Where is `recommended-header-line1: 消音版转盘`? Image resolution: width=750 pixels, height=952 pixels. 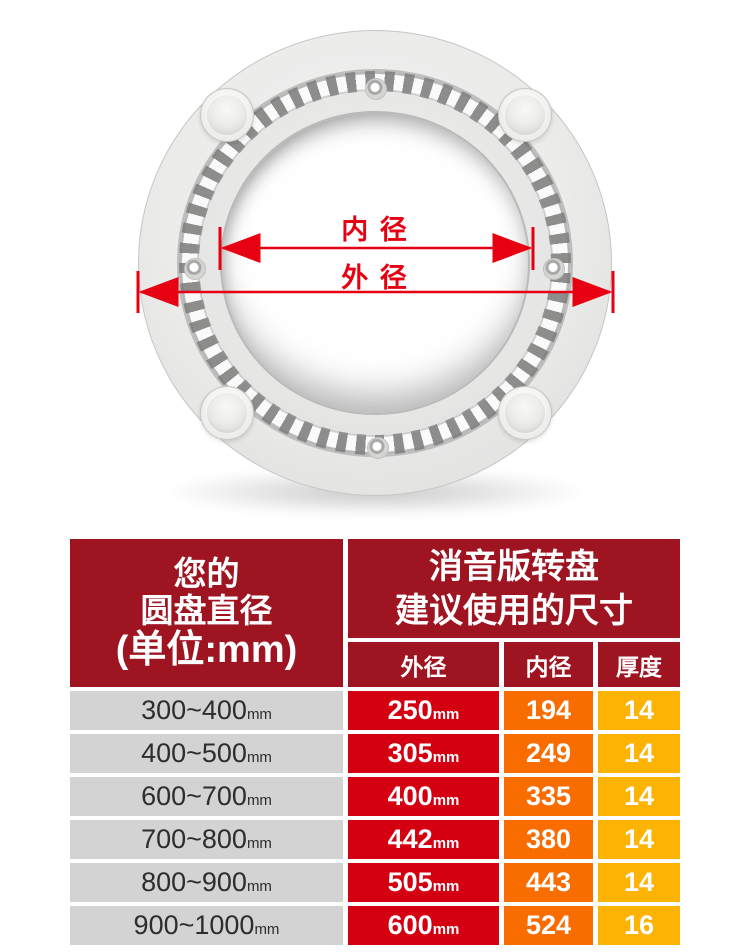
recommended-header-line1: 消音版转盘 is located at coordinates (514, 566).